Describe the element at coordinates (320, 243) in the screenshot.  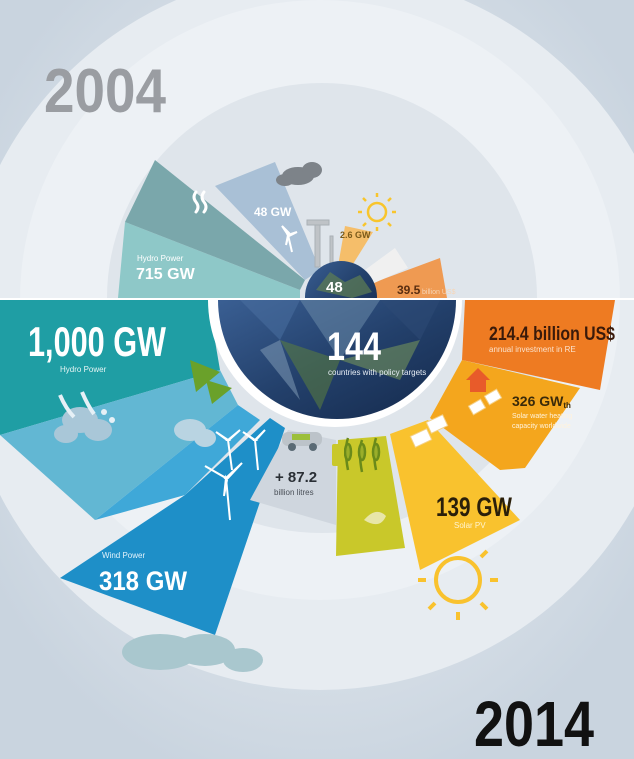
I see `oil-rig-icon` at that location.